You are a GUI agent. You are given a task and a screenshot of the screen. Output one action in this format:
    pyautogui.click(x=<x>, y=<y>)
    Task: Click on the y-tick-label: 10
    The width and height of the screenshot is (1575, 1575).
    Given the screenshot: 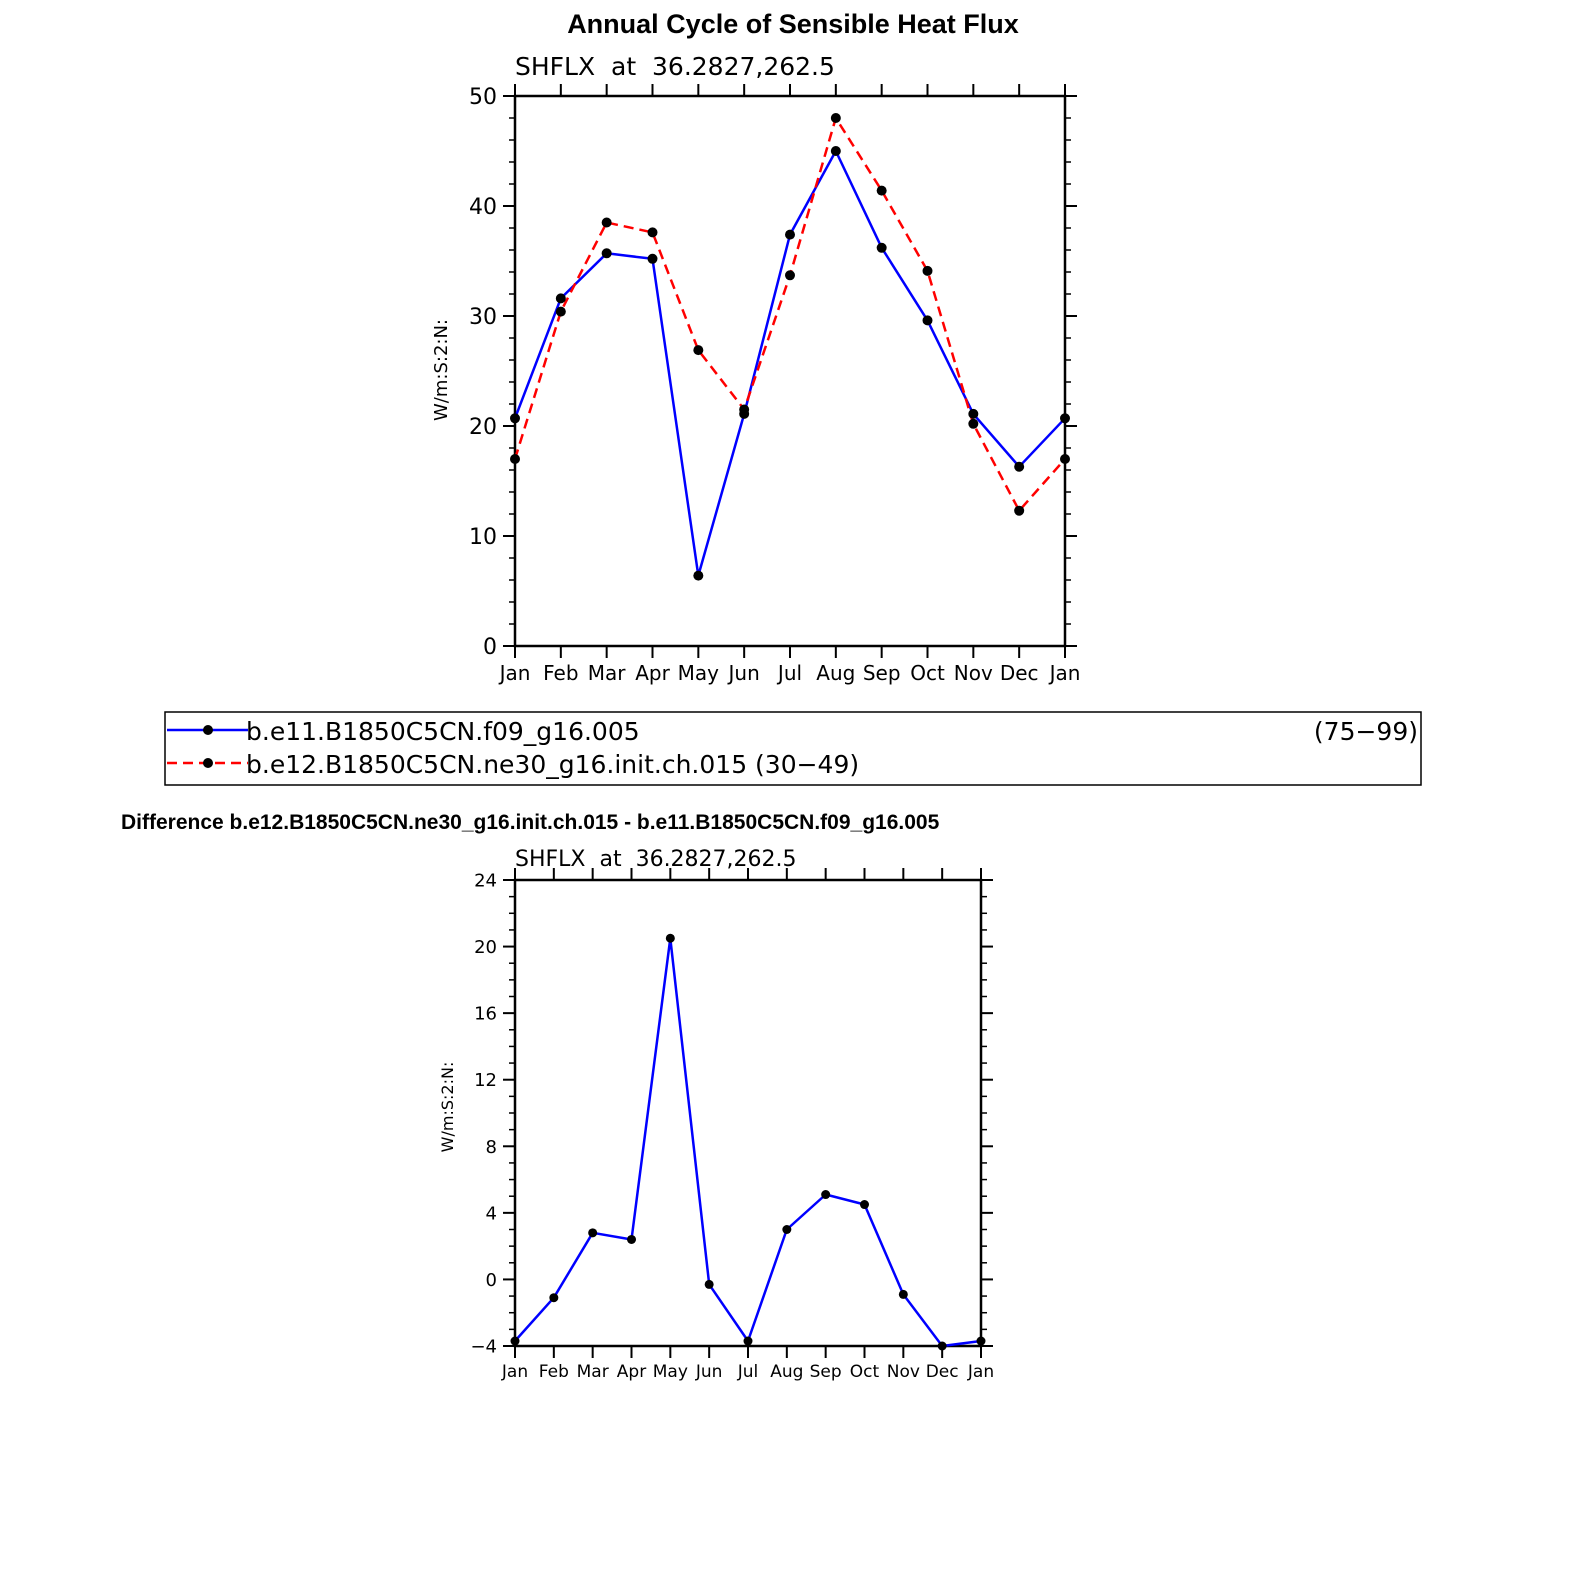 What is the action you would take?
    pyautogui.click(x=483, y=537)
    